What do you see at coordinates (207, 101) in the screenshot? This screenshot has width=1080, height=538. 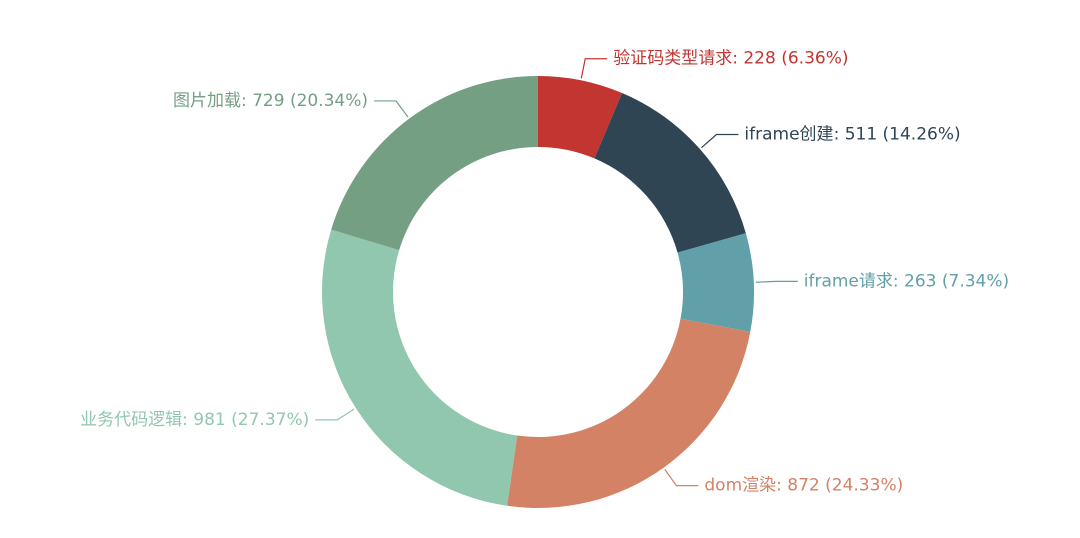 I see `category-name: 图片加载` at bounding box center [207, 101].